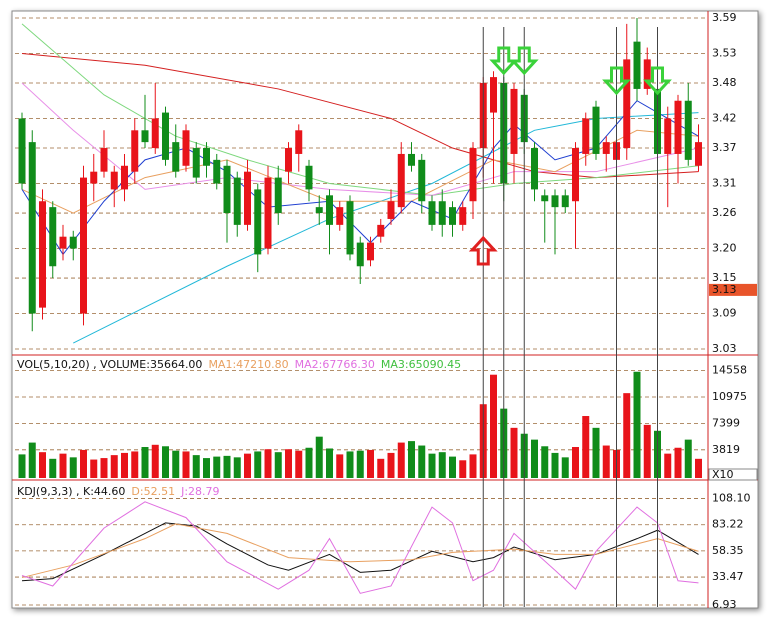  I want to click on y-tick-label: 3.09, so click(724, 313).